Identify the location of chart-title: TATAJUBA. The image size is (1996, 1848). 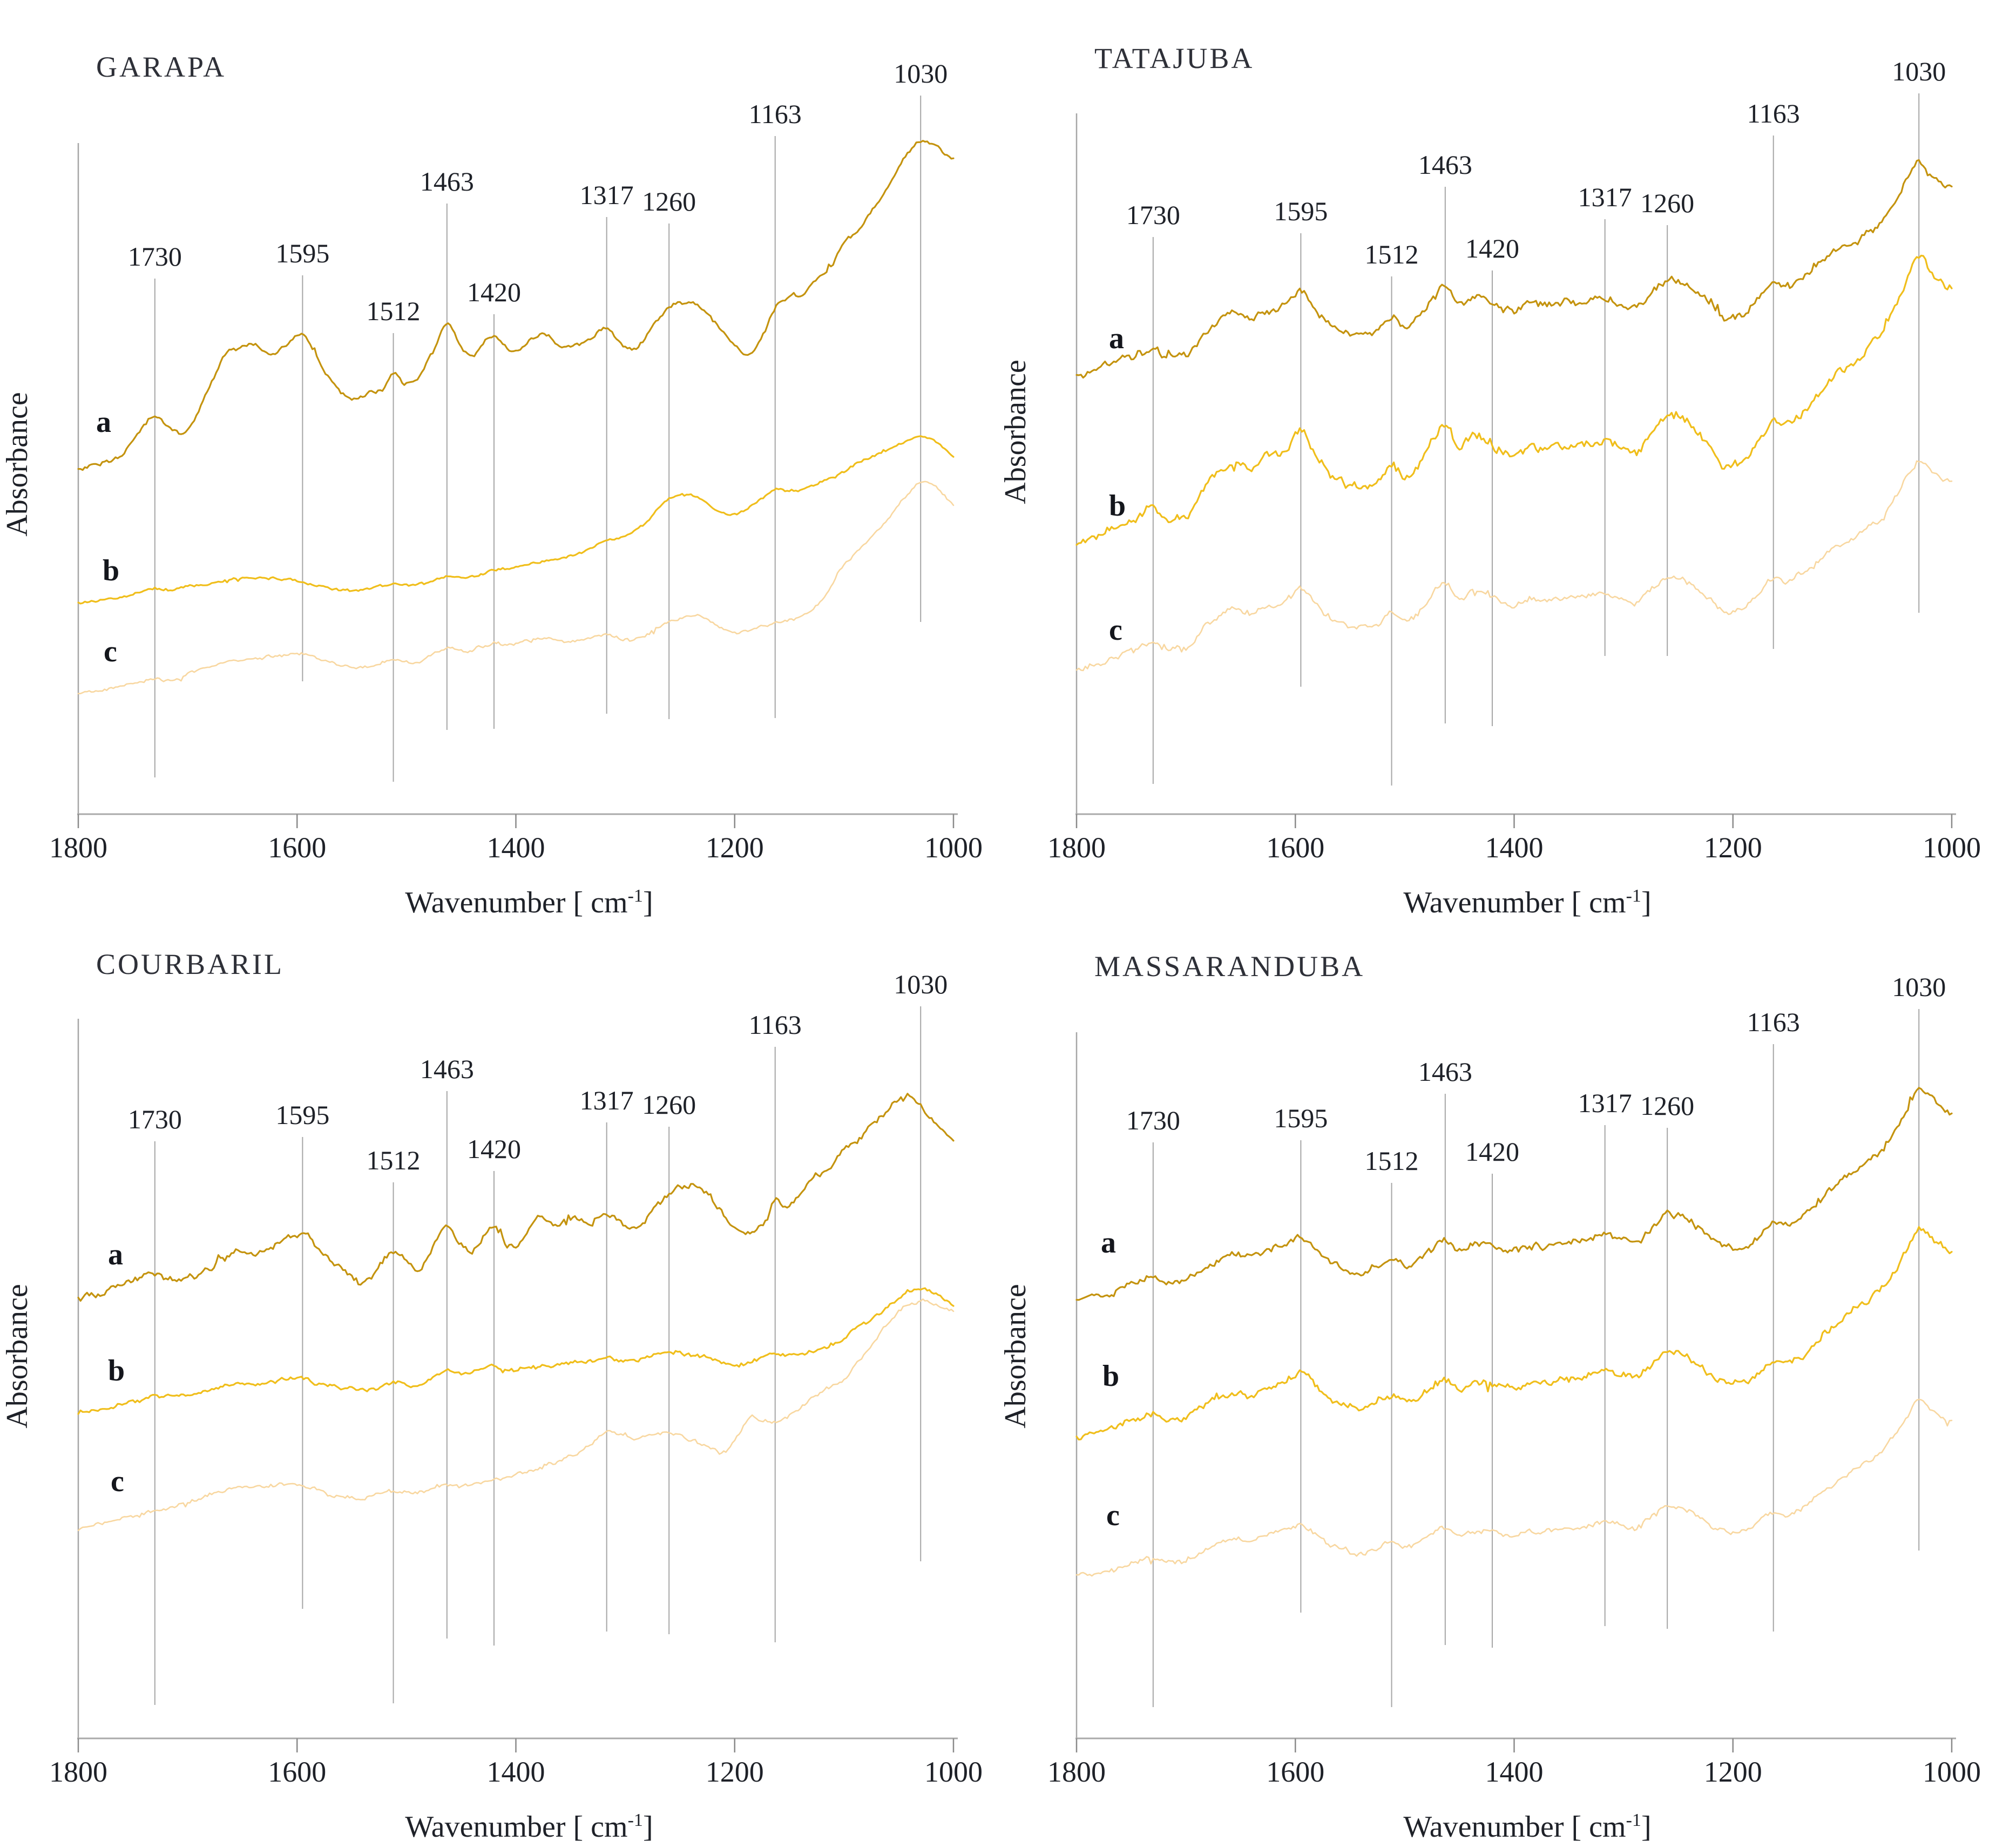
(1174, 58).